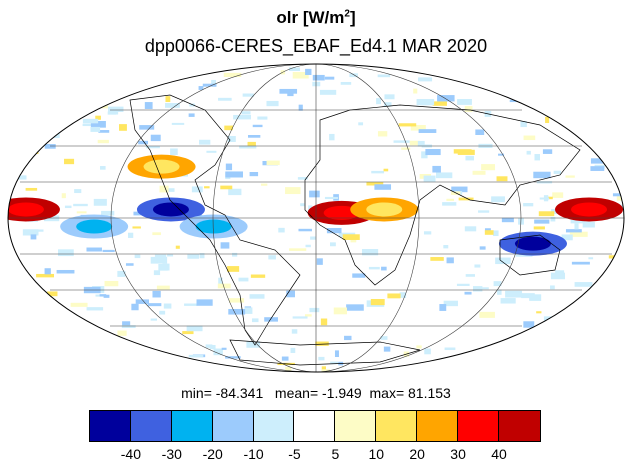 Image resolution: width=632 pixels, height=468 pixels. What do you see at coordinates (352, 17) in the screenshot?
I see `title-close: ]` at bounding box center [352, 17].